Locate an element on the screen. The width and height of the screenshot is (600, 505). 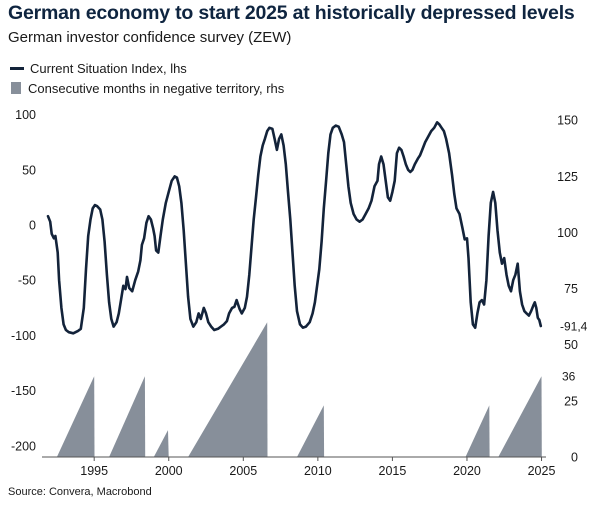
y-right-tick-label-75: 75 is located at coordinates (571, 289).